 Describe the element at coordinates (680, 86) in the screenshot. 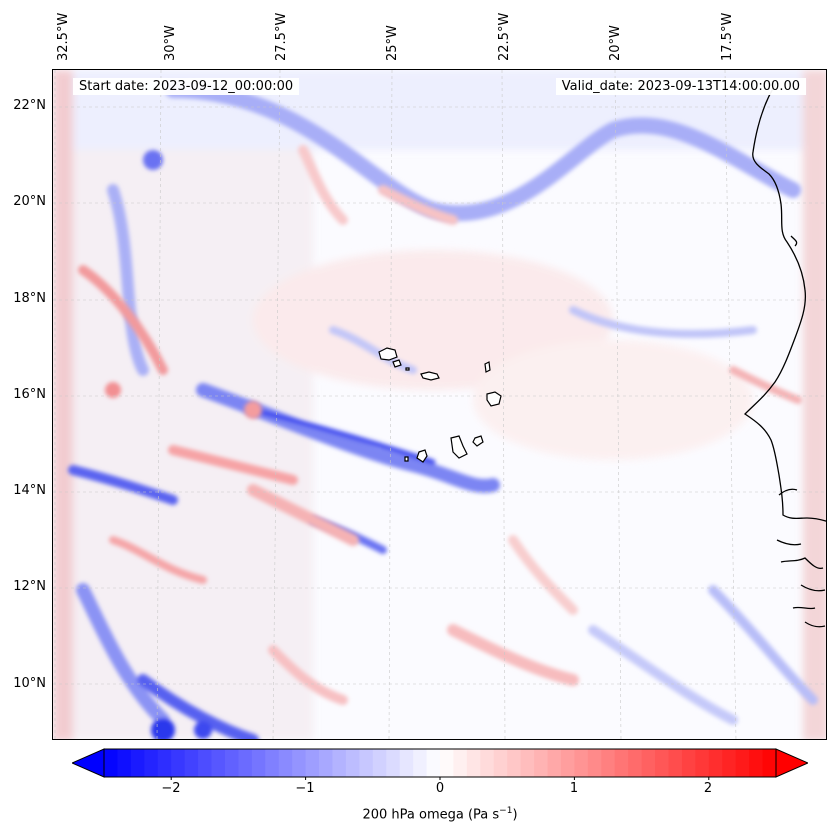

I see `valid-date-label: Valid_date: 2023-09-13T14:00:00.00` at that location.